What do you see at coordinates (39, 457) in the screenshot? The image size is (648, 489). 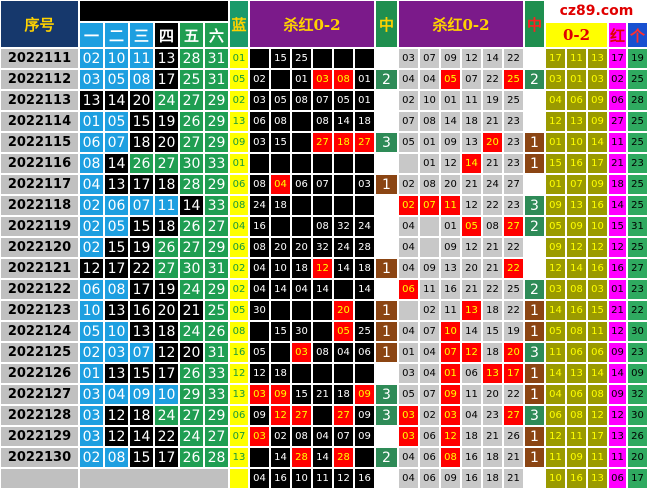 I see `issue: 2022130` at bounding box center [39, 457].